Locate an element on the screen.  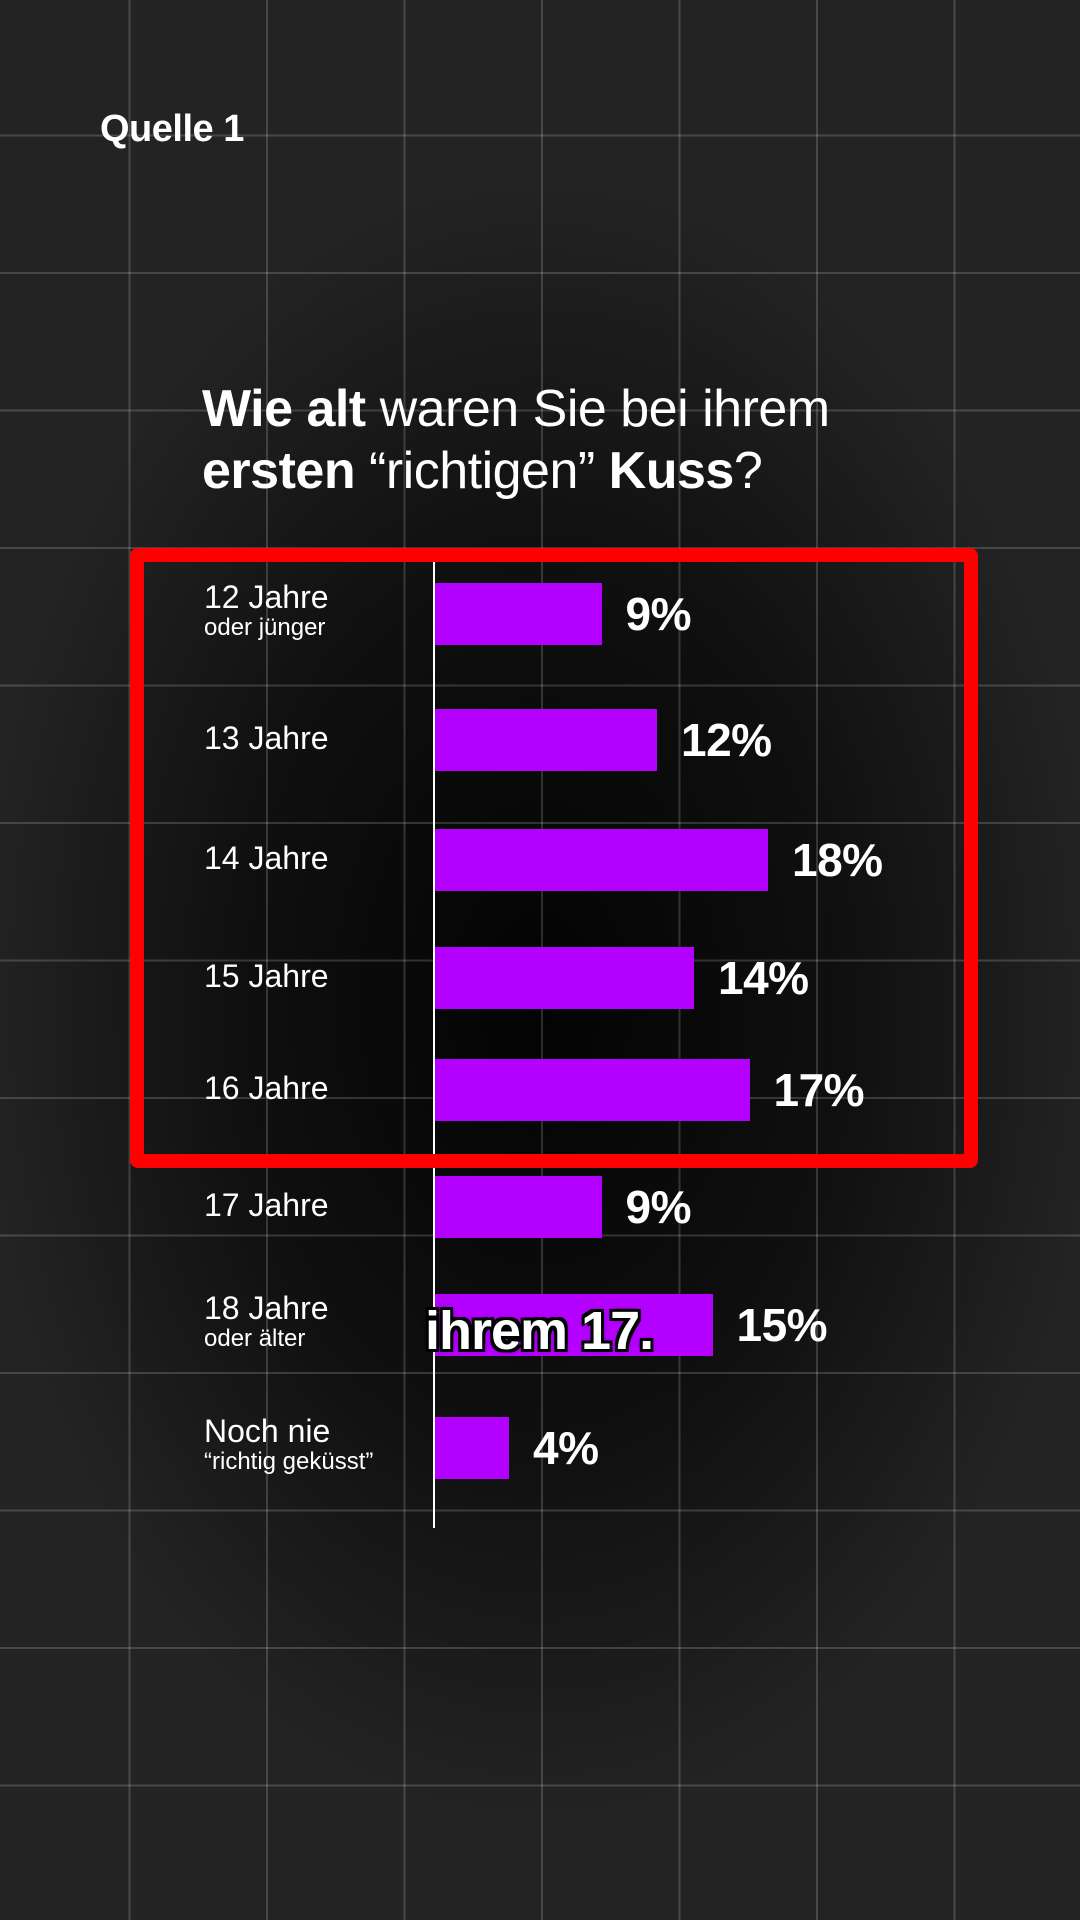
category-label: 15 Jahre is located at coordinates (266, 976).